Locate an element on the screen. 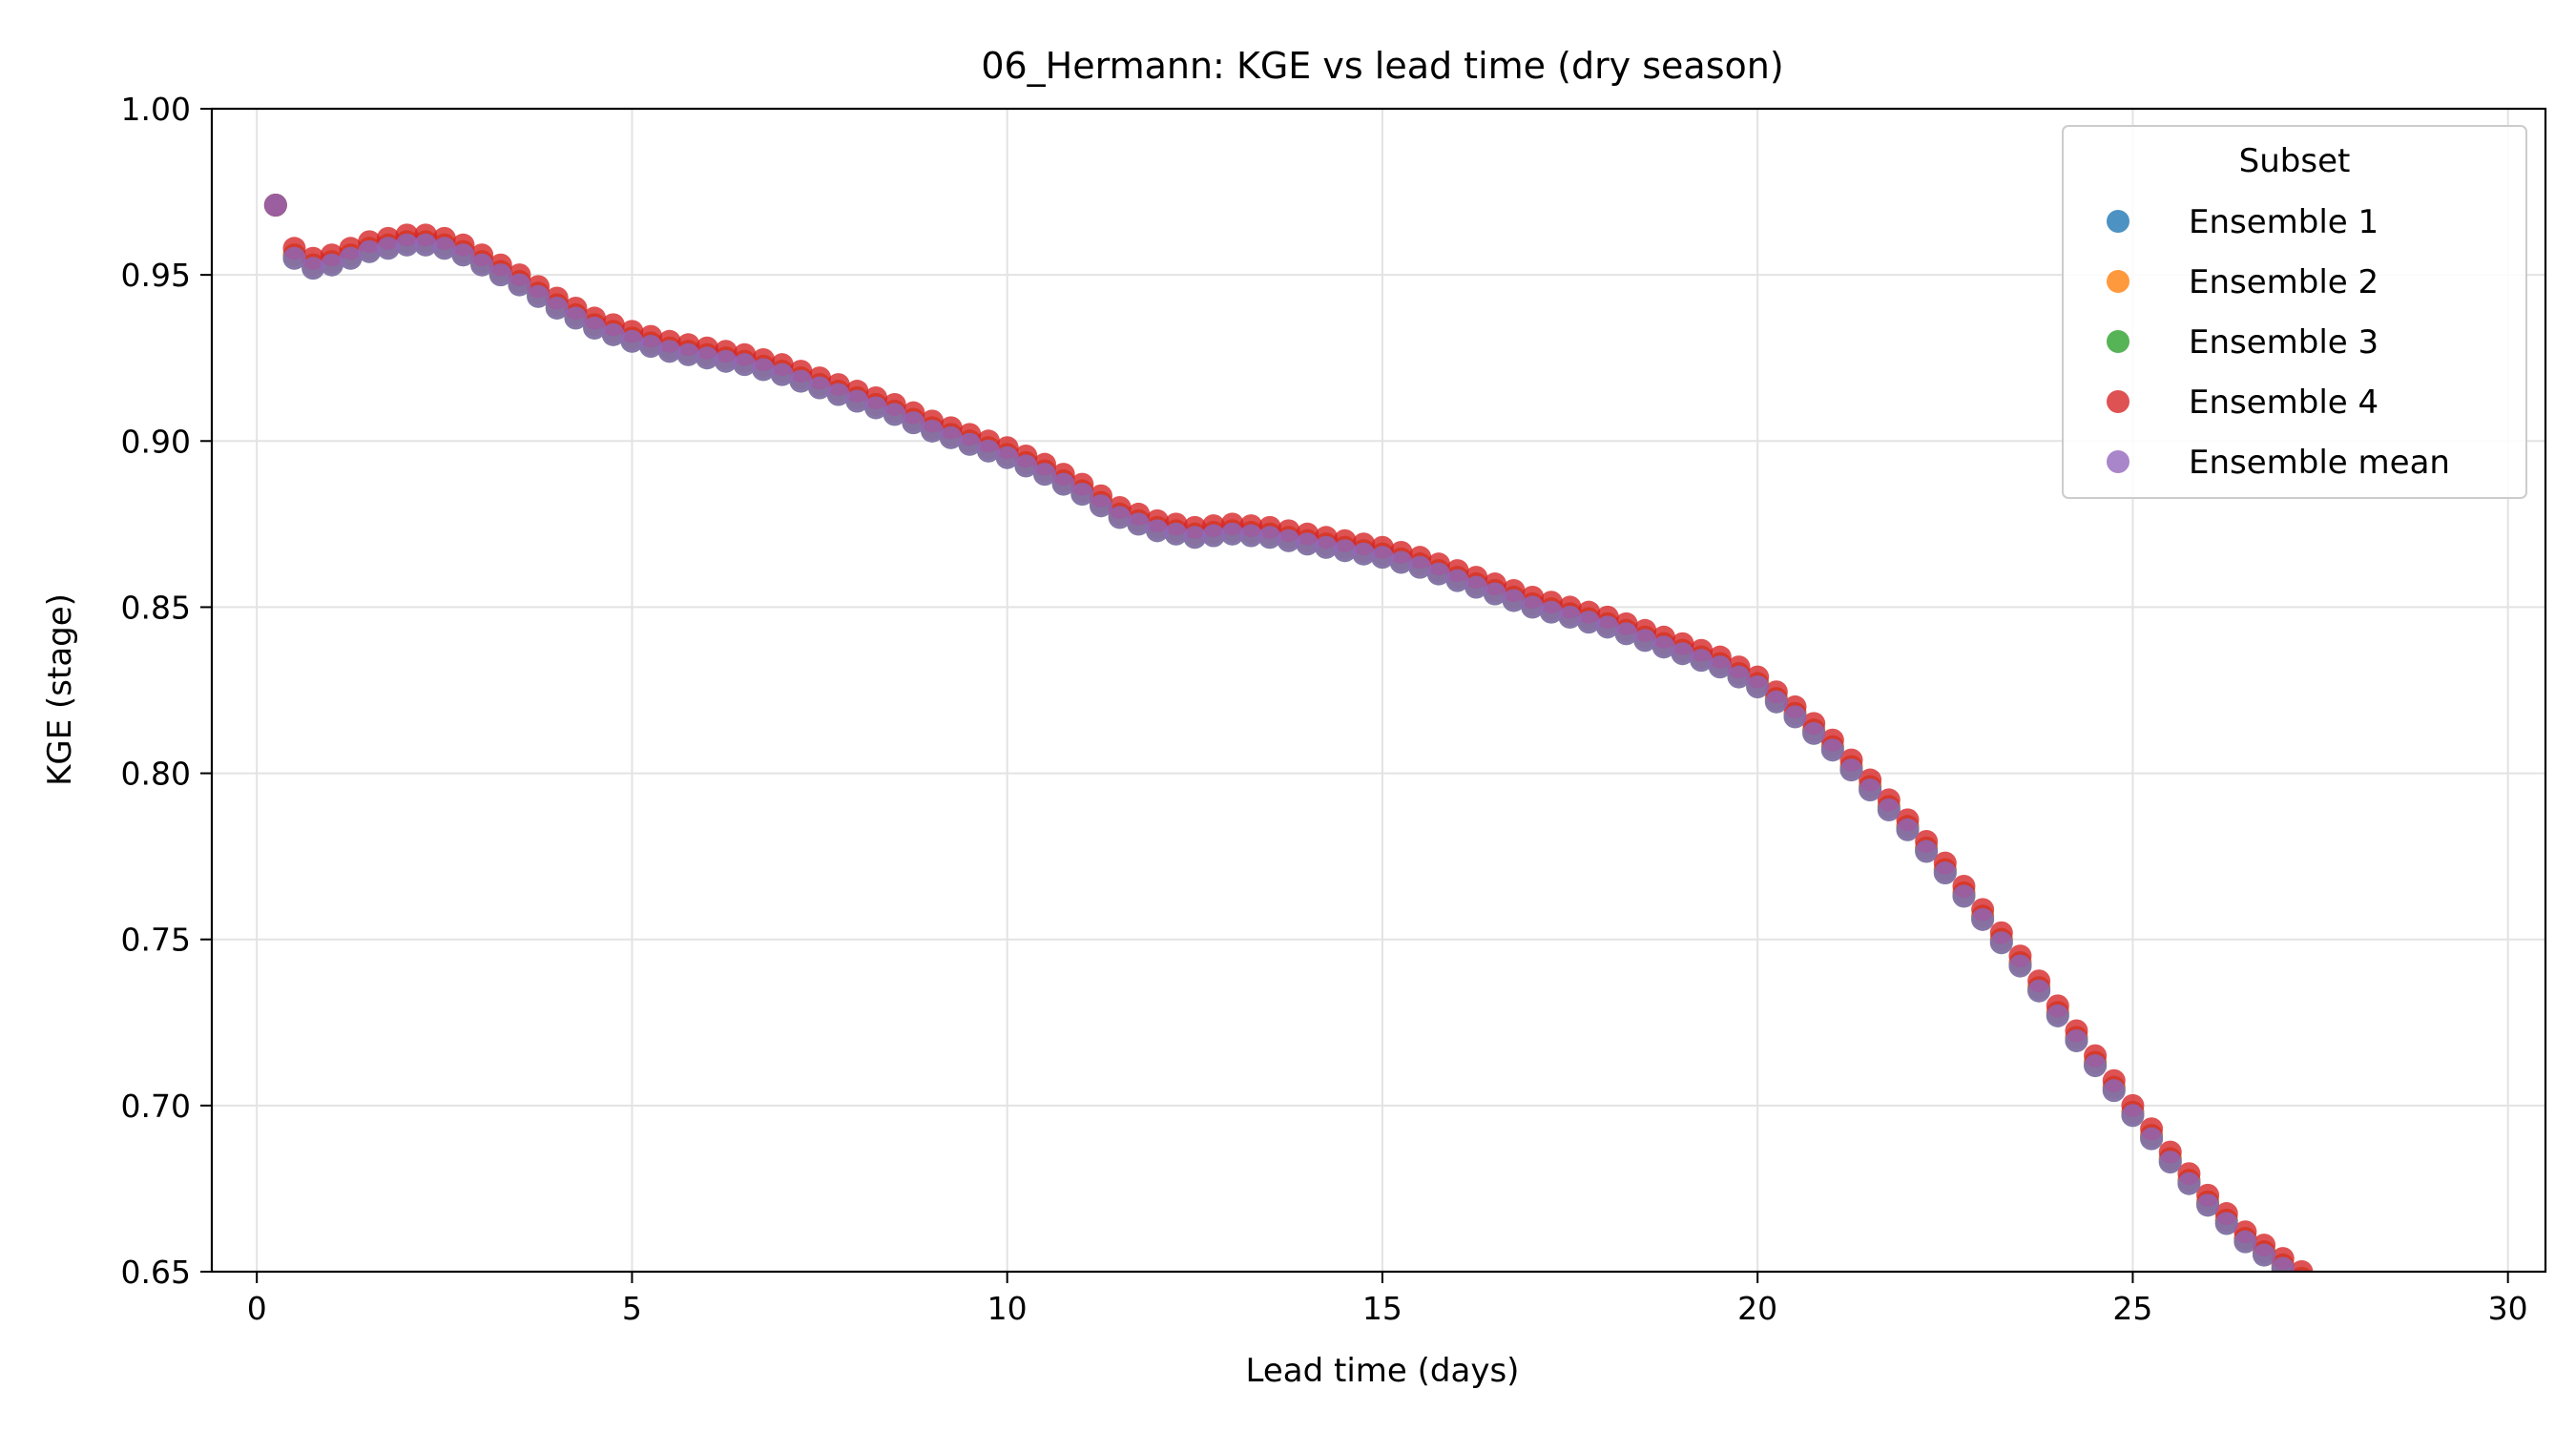 The height and width of the screenshot is (1431, 2576). legend-label: Ensemble 2 is located at coordinates (2284, 282).